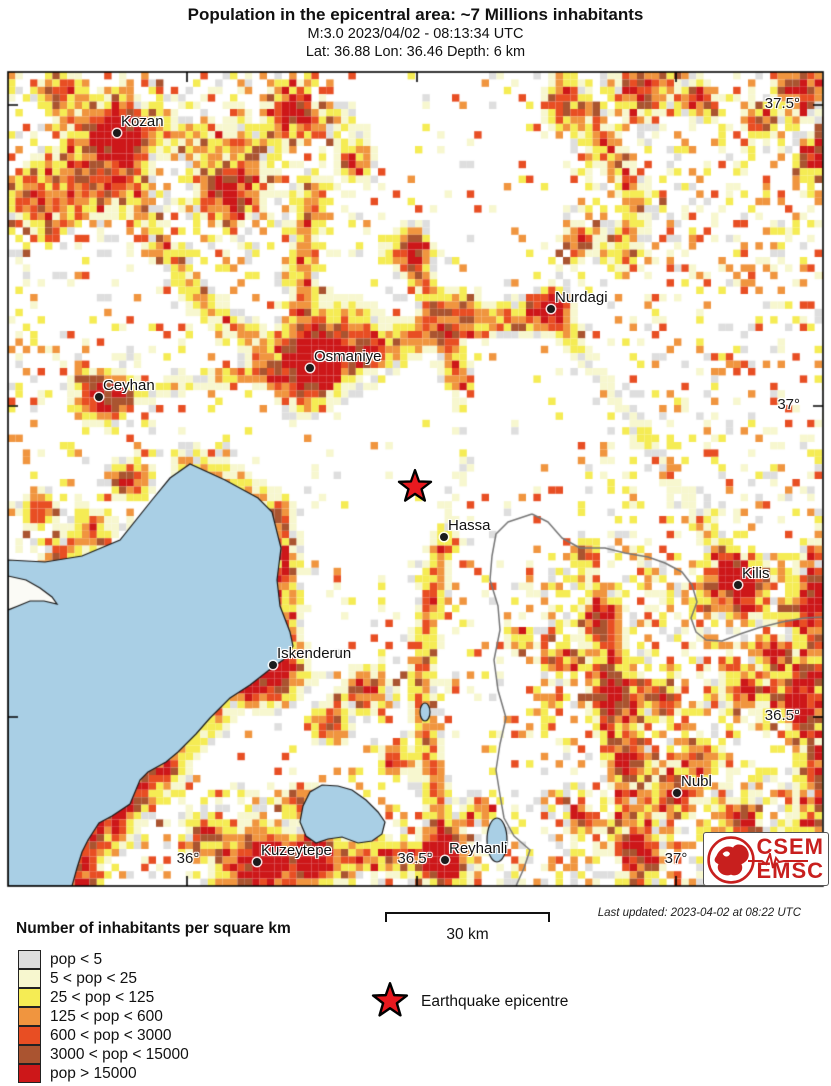  What do you see at coordinates (731, 860) in the screenshot?
I see `globe-icon` at bounding box center [731, 860].